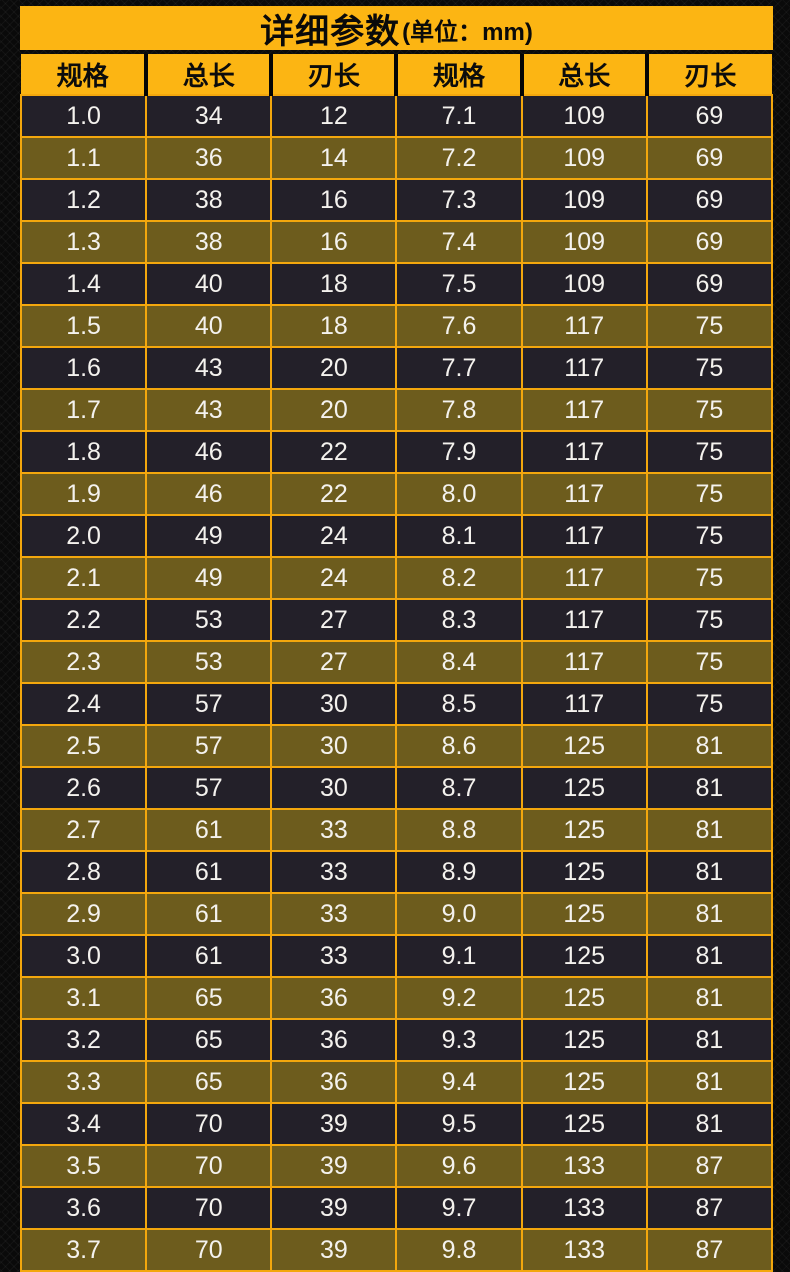 This screenshot has width=790, height=1272. What do you see at coordinates (459, 914) in the screenshot?
I see `table-cell: 9.0` at bounding box center [459, 914].